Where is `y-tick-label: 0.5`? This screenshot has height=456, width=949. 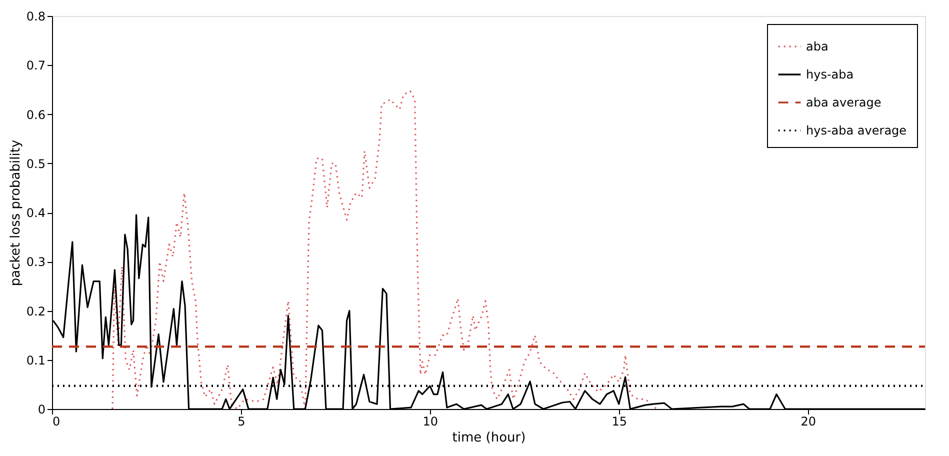 y-tick-label: 0.5 is located at coordinates (36, 163).